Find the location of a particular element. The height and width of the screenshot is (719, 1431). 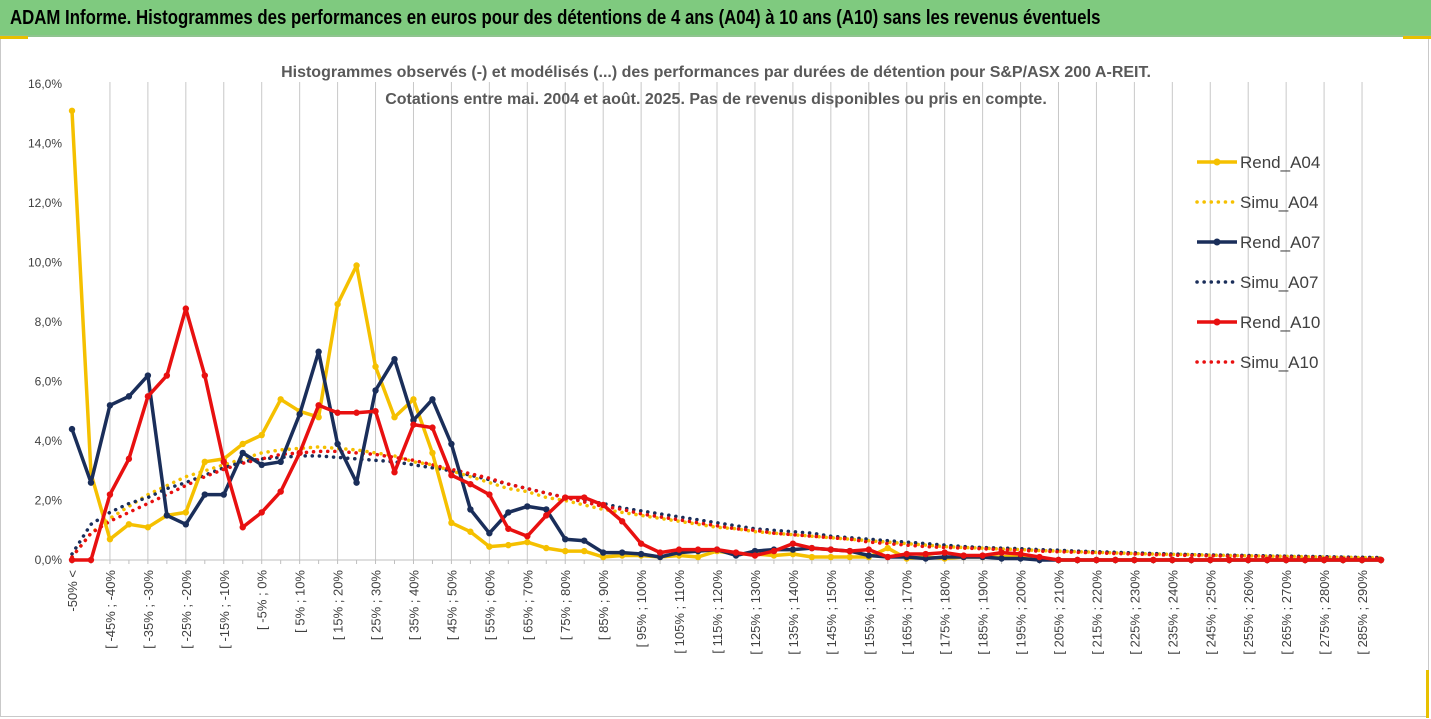

x-tick-label: [ 95% ; 100% is located at coordinates (641, 609).